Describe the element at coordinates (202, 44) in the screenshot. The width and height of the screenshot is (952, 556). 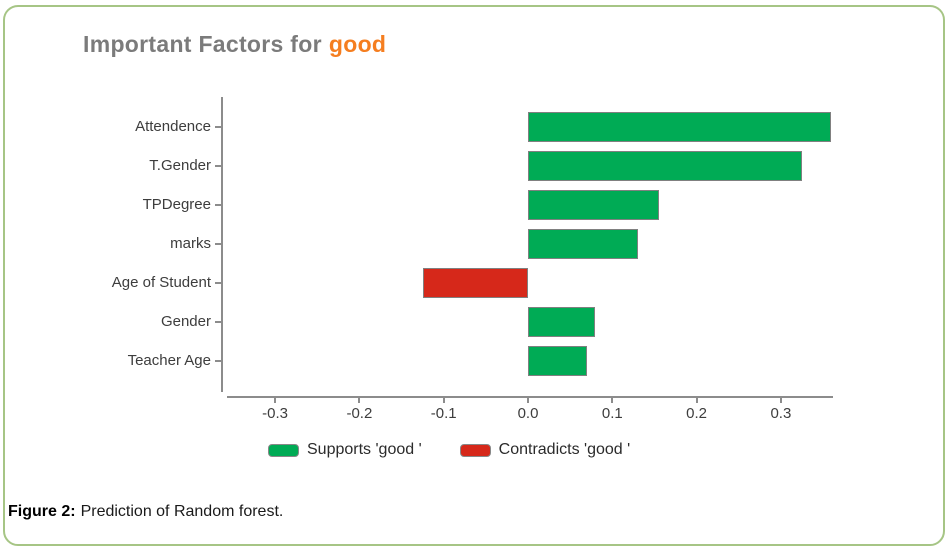
I see `chart-title-prefix: Important Factors for` at that location.